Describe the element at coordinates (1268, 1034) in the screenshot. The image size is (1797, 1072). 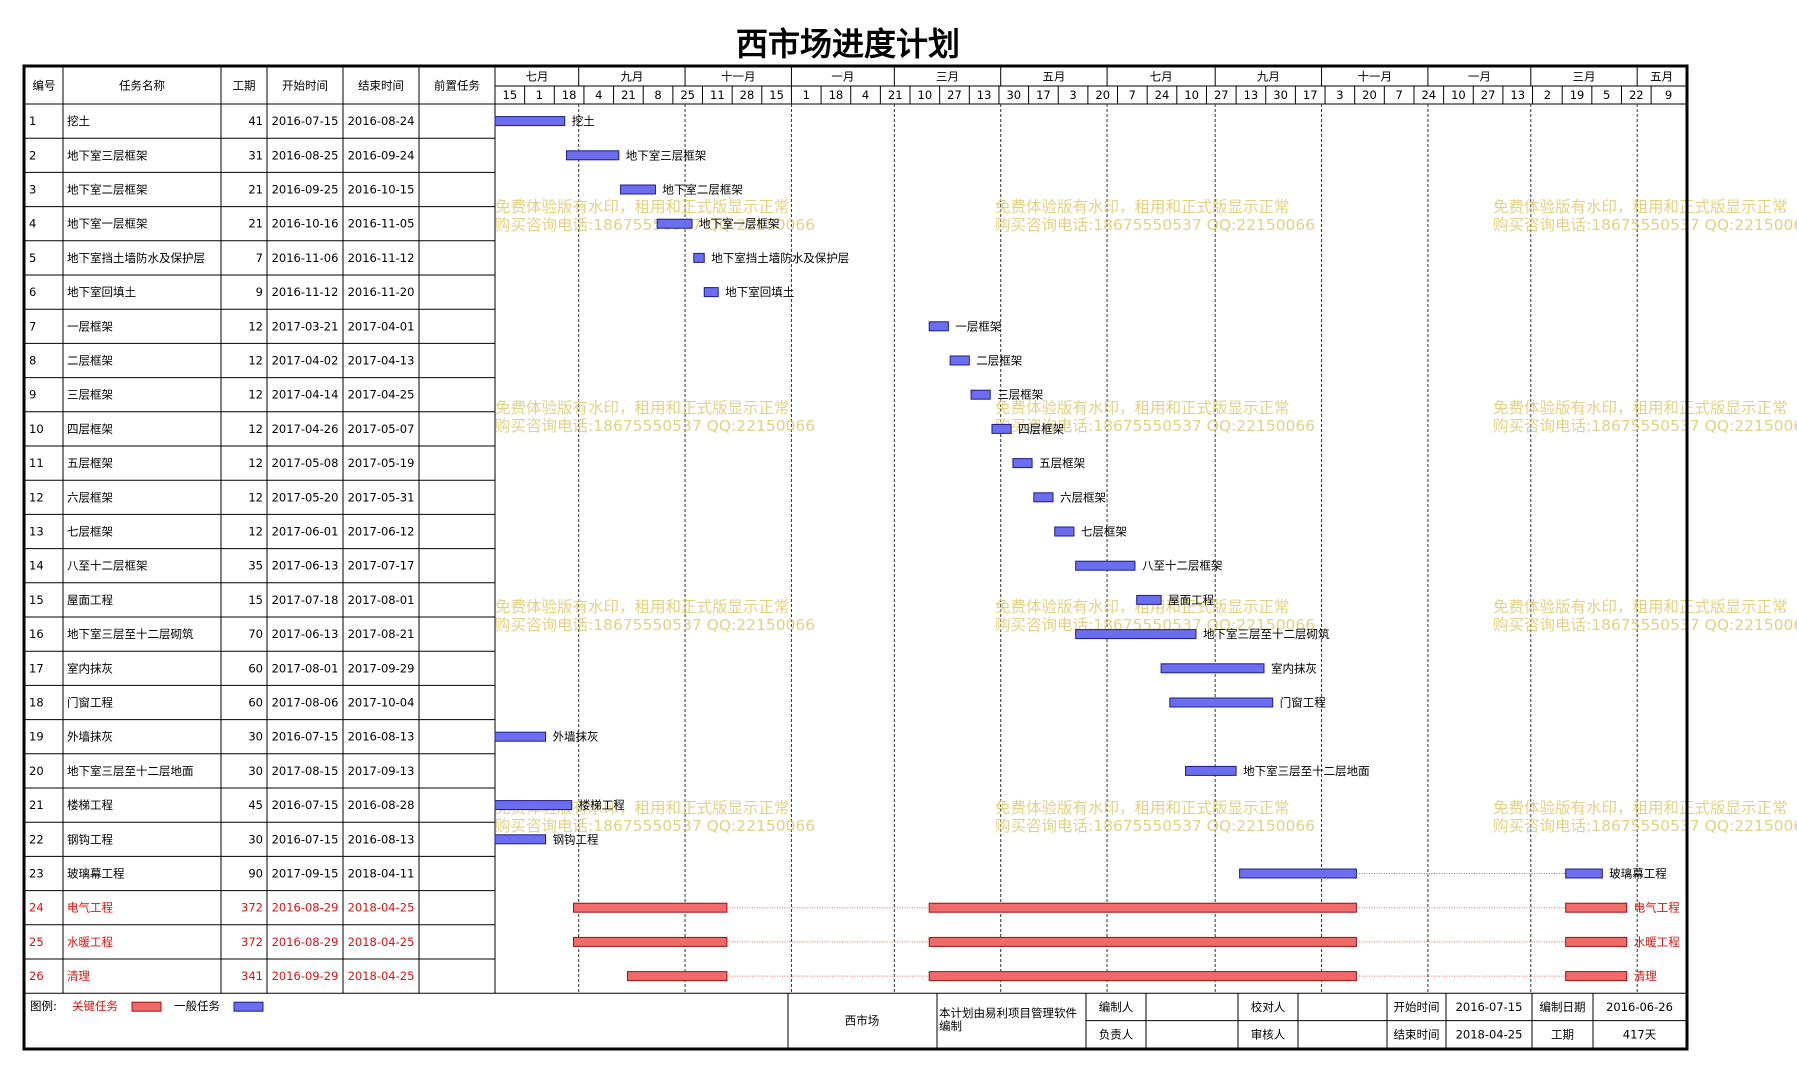
I see `footer-auditor-label: 审核人` at that location.